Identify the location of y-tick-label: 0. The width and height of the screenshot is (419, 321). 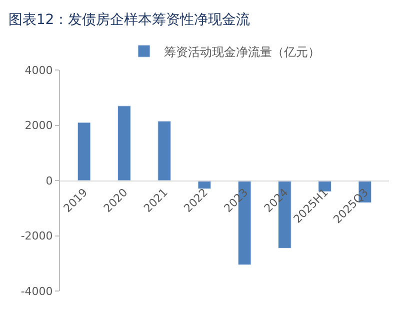
(49, 181).